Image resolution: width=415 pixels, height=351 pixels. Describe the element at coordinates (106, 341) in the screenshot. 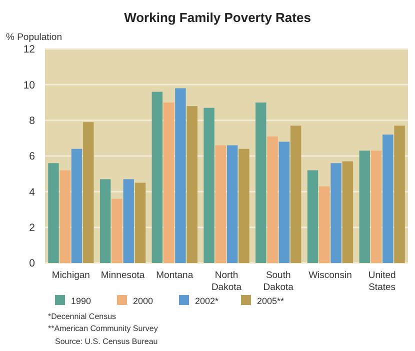

I see `source-note: Source: U.S. Census Bureau` at that location.